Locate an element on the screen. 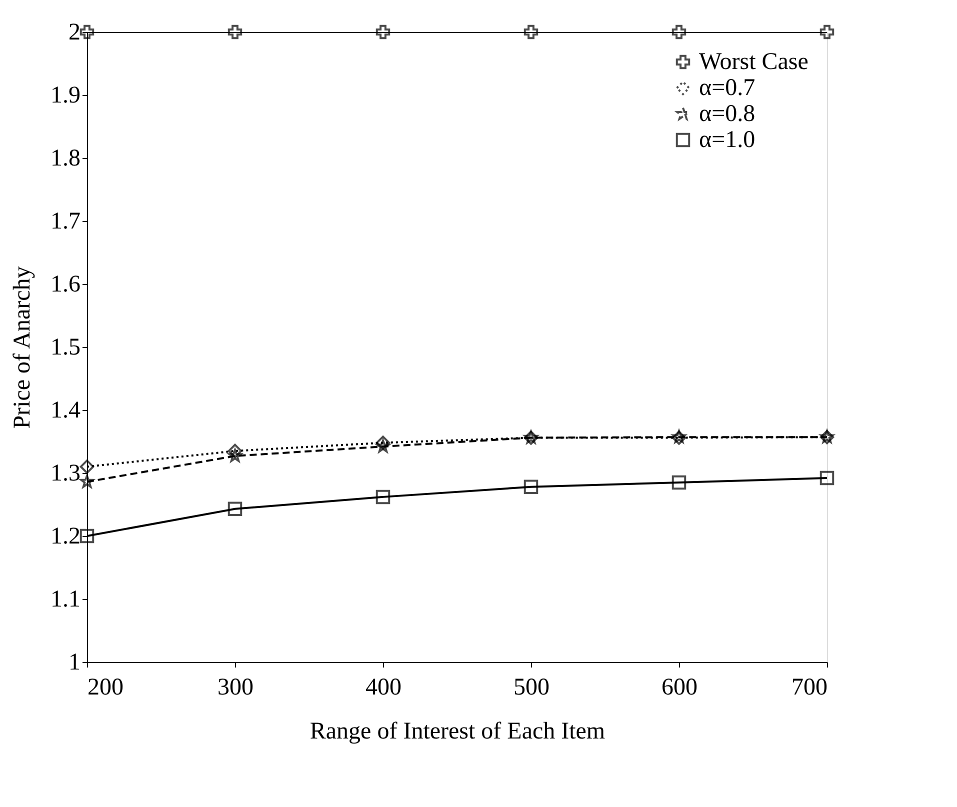 Image resolution: width=957 pixels, height=807 pixels. y-tick-label: 2 is located at coordinates (74, 33).